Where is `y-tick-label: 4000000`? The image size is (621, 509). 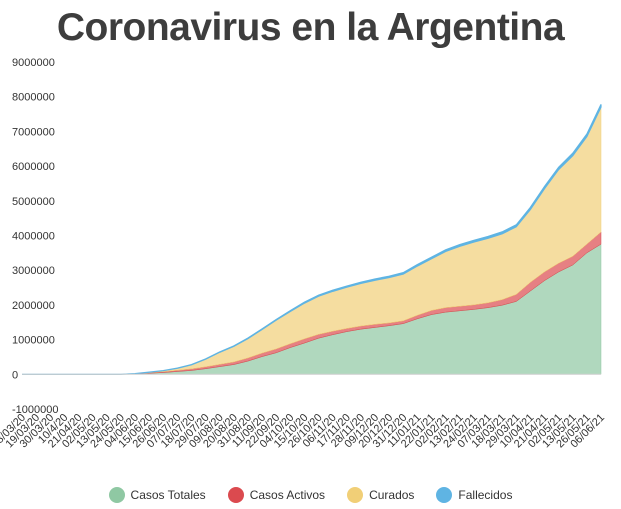
y-tick-label: 4000000 is located at coordinates (33, 237).